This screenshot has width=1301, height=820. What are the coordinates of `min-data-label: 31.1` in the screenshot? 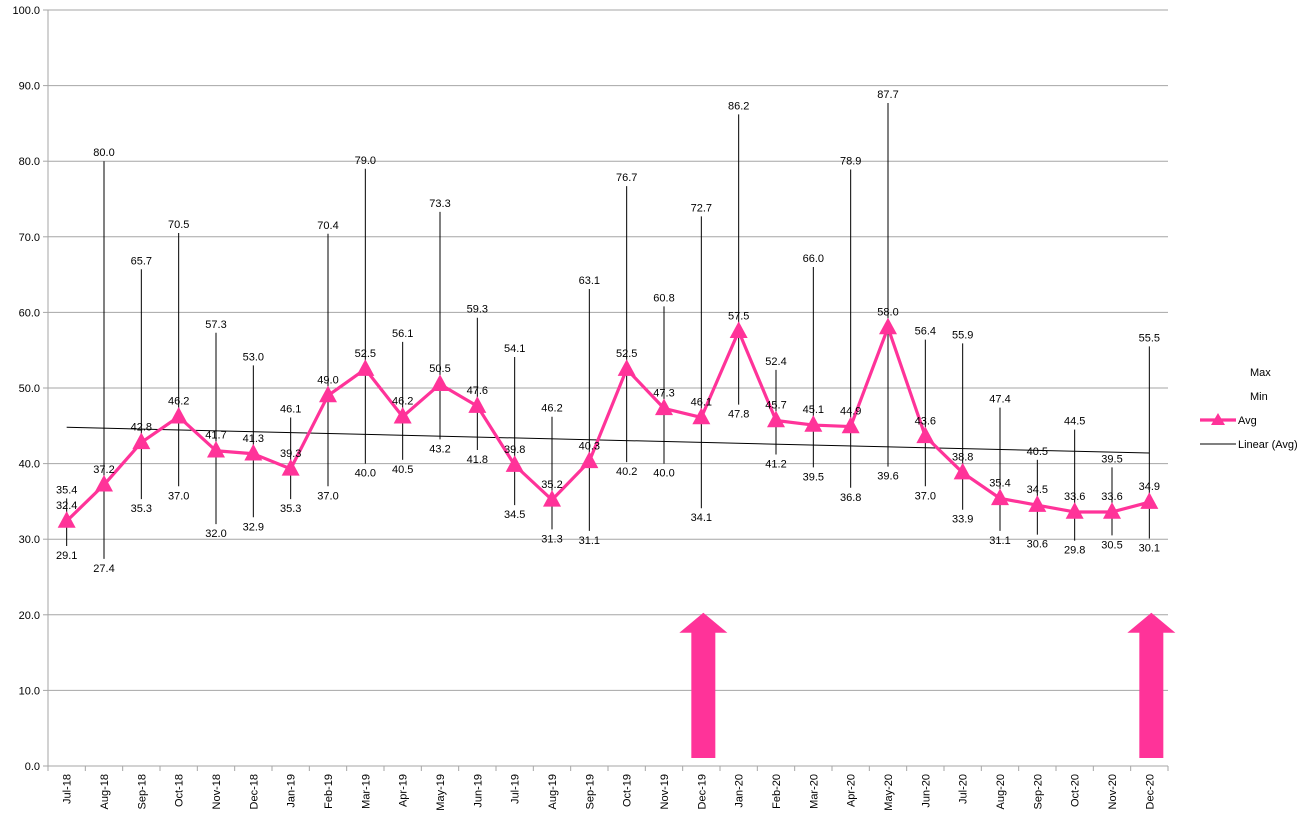 It's located at (999, 541).